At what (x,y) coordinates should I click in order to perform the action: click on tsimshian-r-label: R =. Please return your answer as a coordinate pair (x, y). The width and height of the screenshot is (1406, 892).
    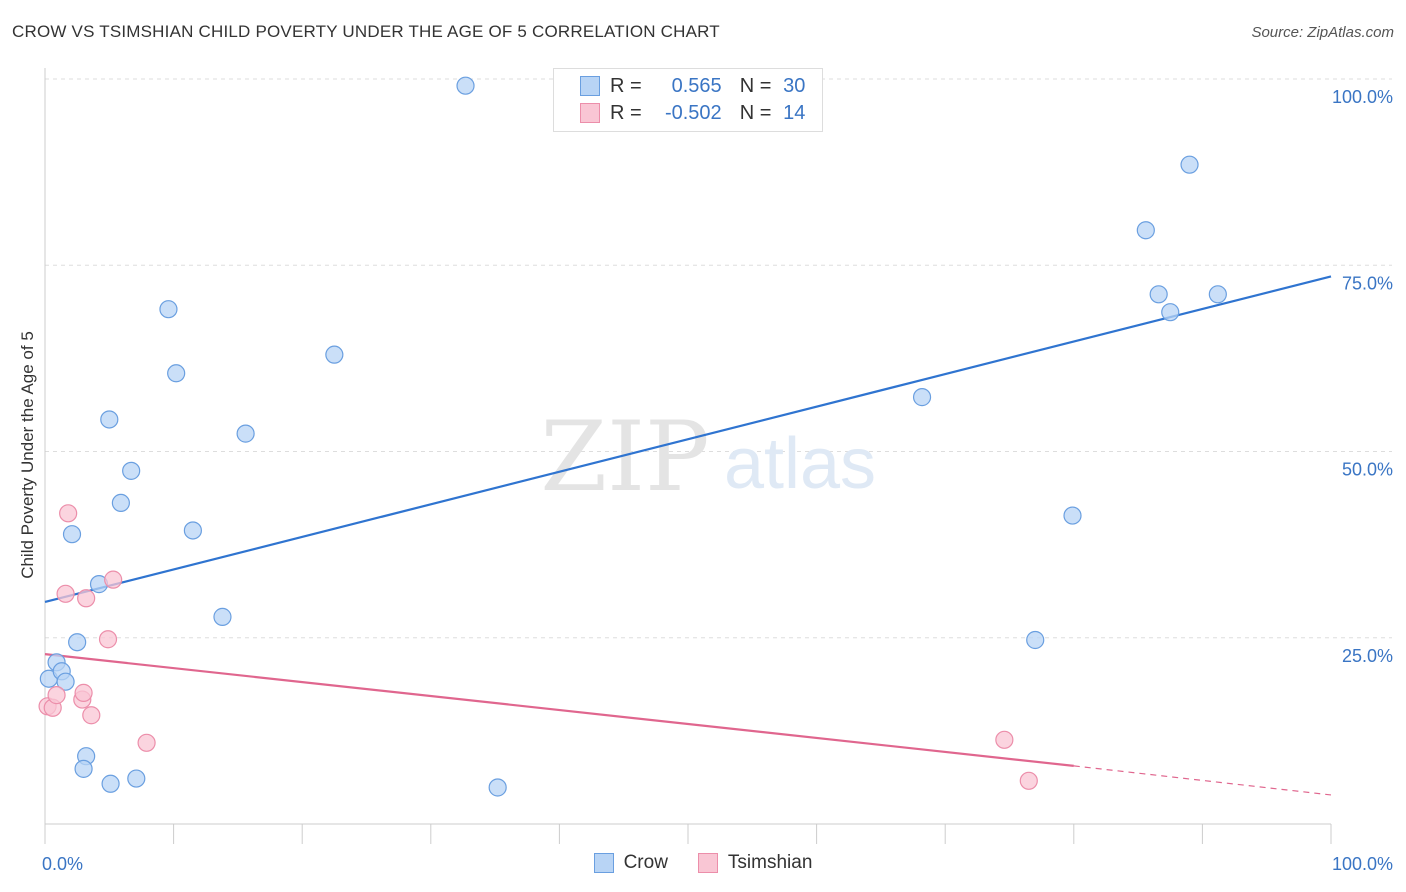
    Looking at the image, I should click on (626, 112).